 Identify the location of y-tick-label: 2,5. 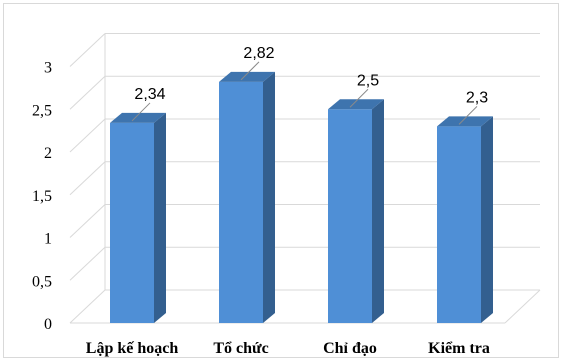
(42, 110).